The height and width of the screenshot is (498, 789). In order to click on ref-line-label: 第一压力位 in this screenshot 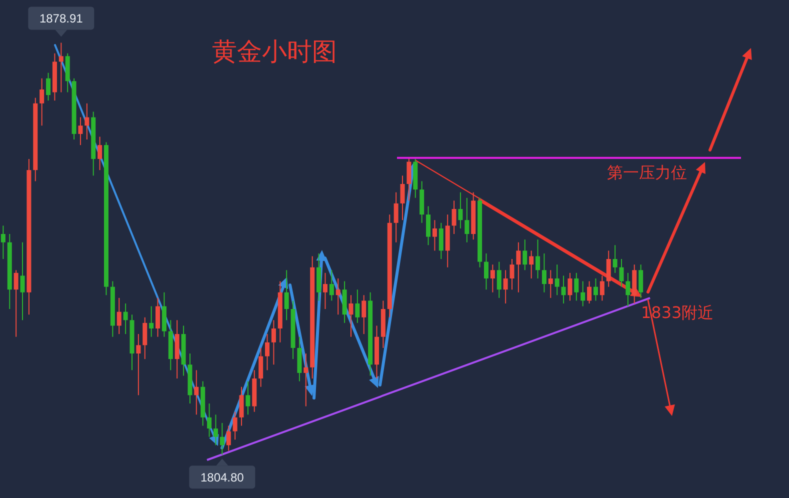, I will do `click(647, 172)`.